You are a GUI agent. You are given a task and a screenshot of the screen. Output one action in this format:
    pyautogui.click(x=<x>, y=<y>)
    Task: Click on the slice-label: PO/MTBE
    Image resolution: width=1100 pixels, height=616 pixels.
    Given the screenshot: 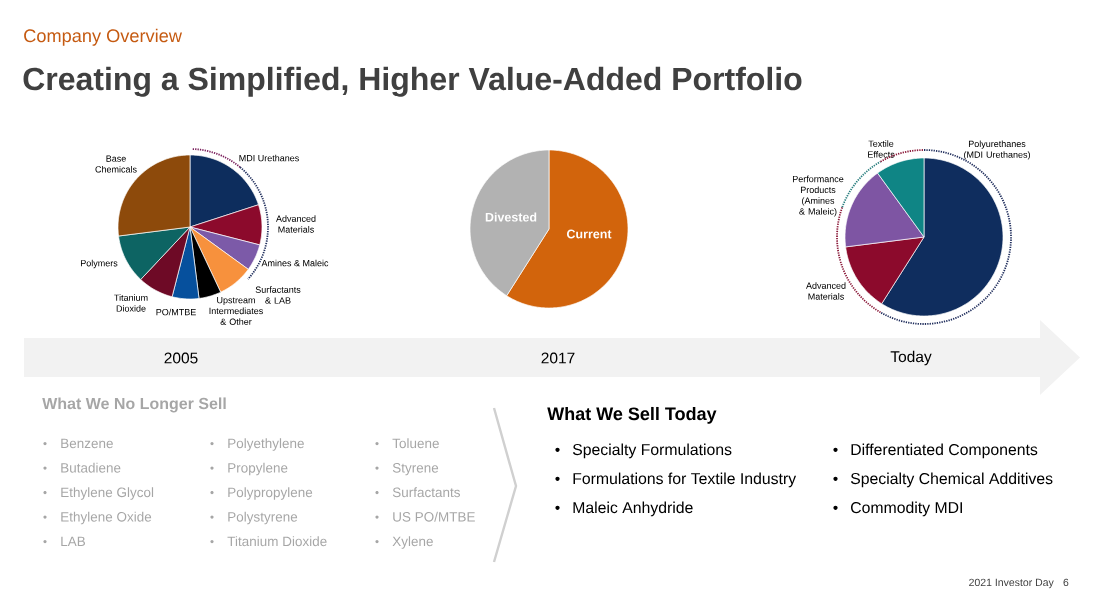 What is the action you would take?
    pyautogui.click(x=176, y=312)
    